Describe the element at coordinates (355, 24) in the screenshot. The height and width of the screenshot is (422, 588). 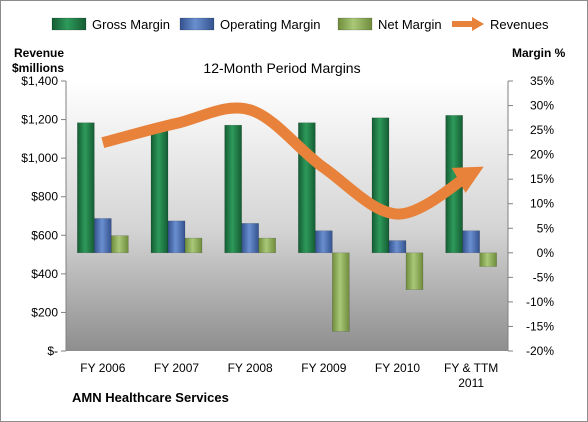
I see `legend-swatch-net-margin` at that location.